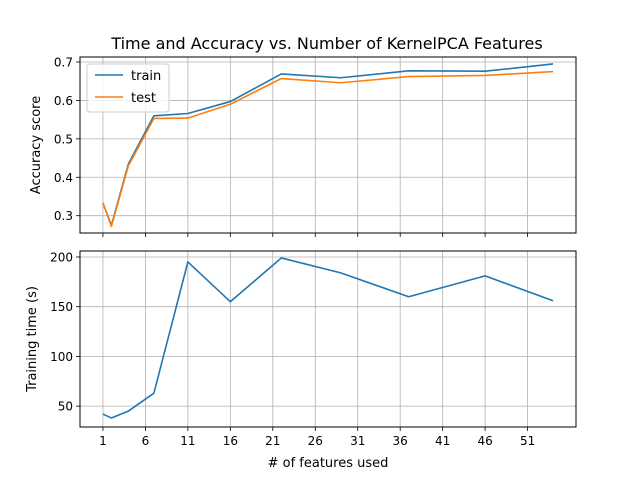  I want to click on x-tick-label: 1, so click(103, 441).